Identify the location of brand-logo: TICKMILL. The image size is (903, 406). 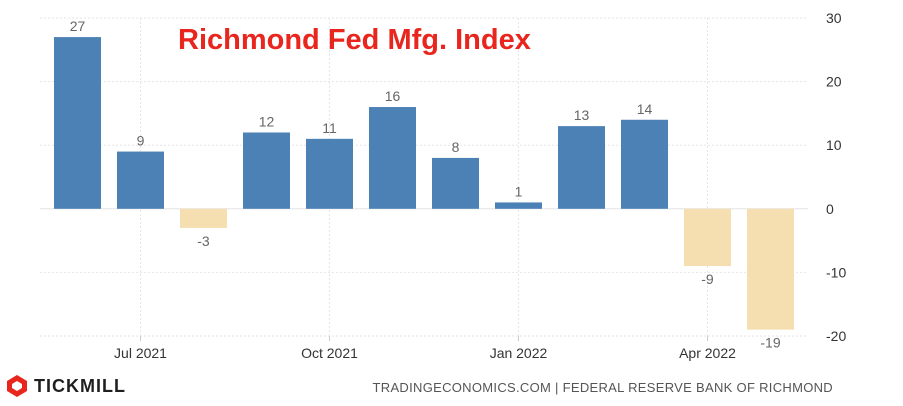
(66, 386).